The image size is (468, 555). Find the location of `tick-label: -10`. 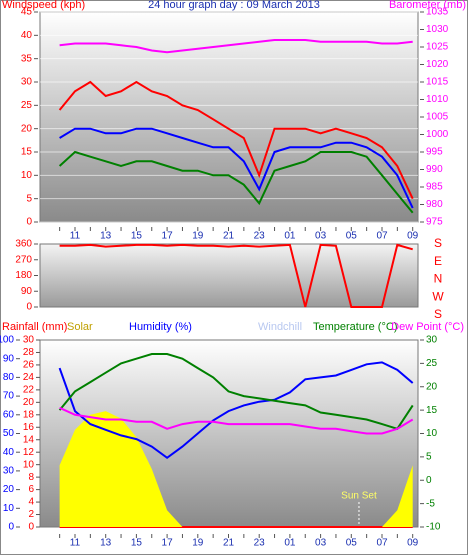

tick-label: -10 is located at coordinates (433, 527).